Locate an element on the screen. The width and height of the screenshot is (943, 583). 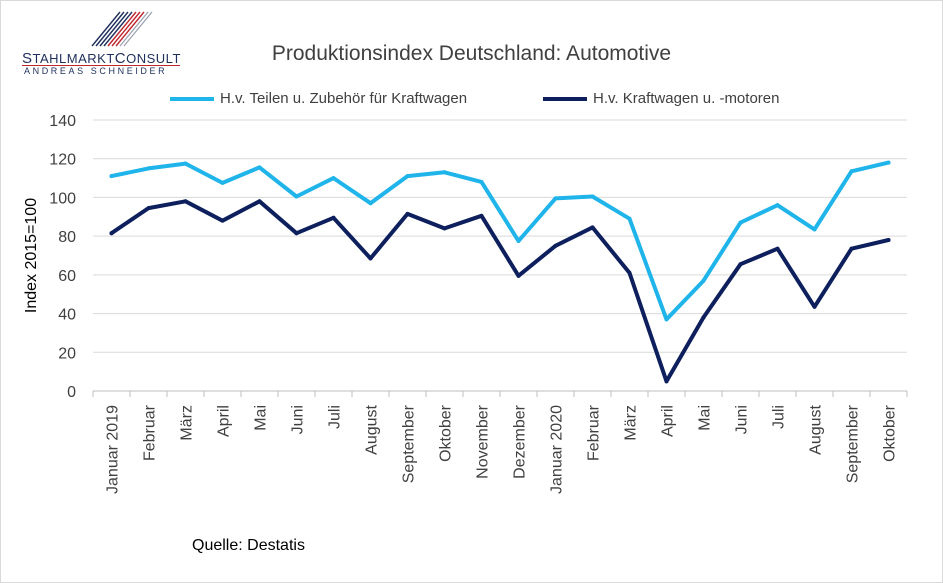
logo-divider is located at coordinates (101, 65).